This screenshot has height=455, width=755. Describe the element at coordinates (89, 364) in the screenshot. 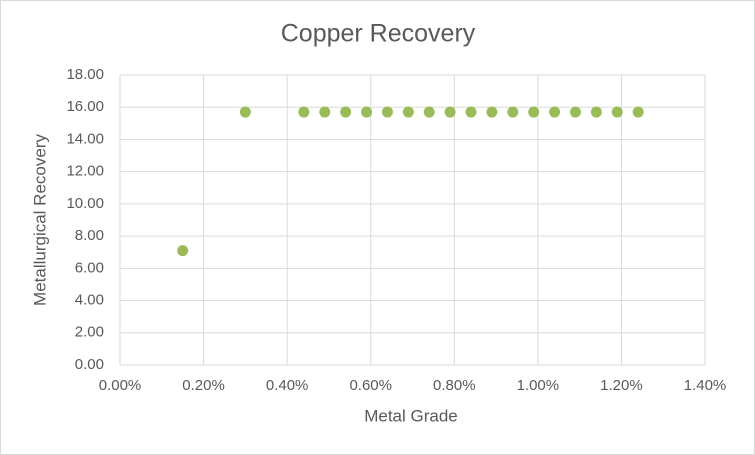

I see `y-tick-label: 0.00` at that location.